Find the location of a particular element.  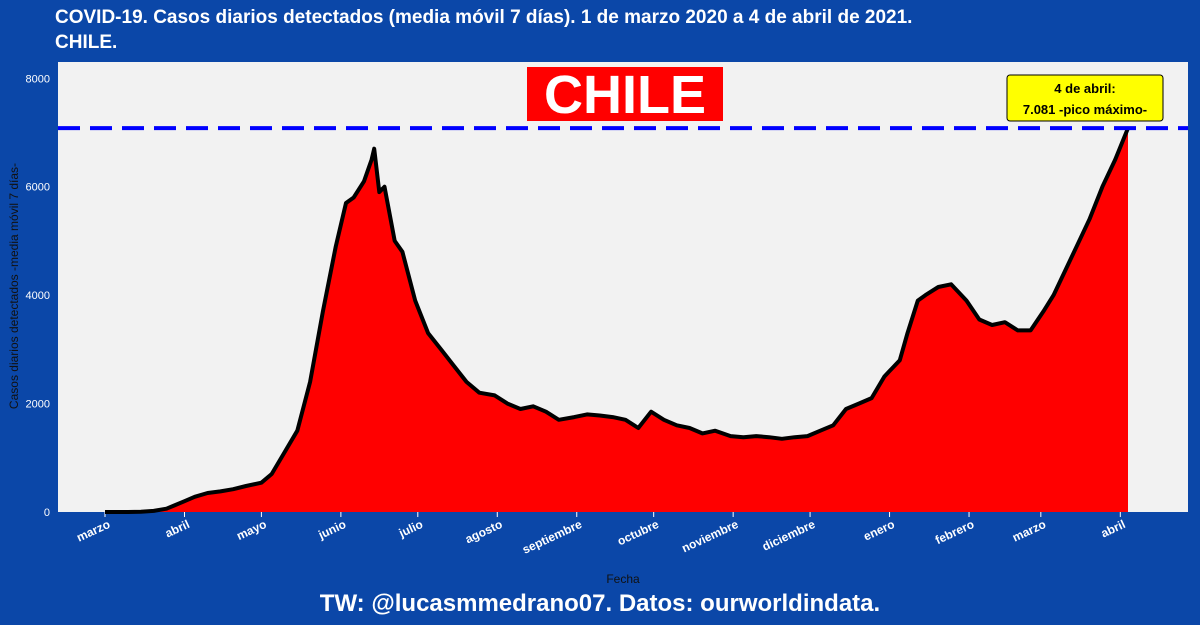

x-tick-label: agosto is located at coordinates (484, 531).